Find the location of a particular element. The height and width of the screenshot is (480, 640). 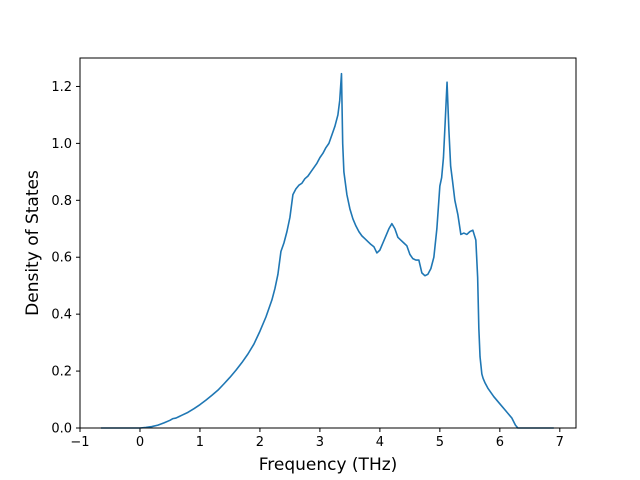

y-axis-label: Density of States is located at coordinates (33, 243).